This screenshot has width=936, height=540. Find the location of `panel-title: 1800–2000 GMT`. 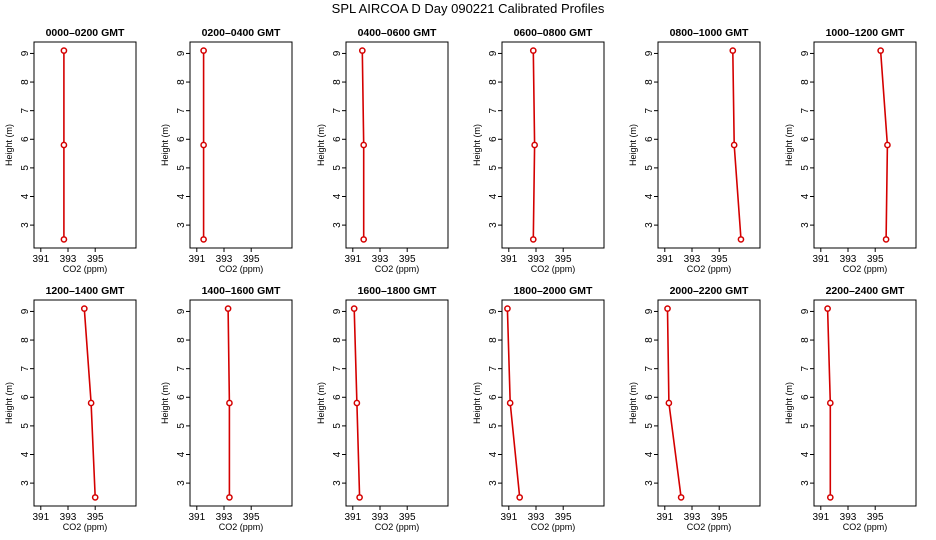

panel-title: 1800–2000 GMT is located at coordinates (553, 291).